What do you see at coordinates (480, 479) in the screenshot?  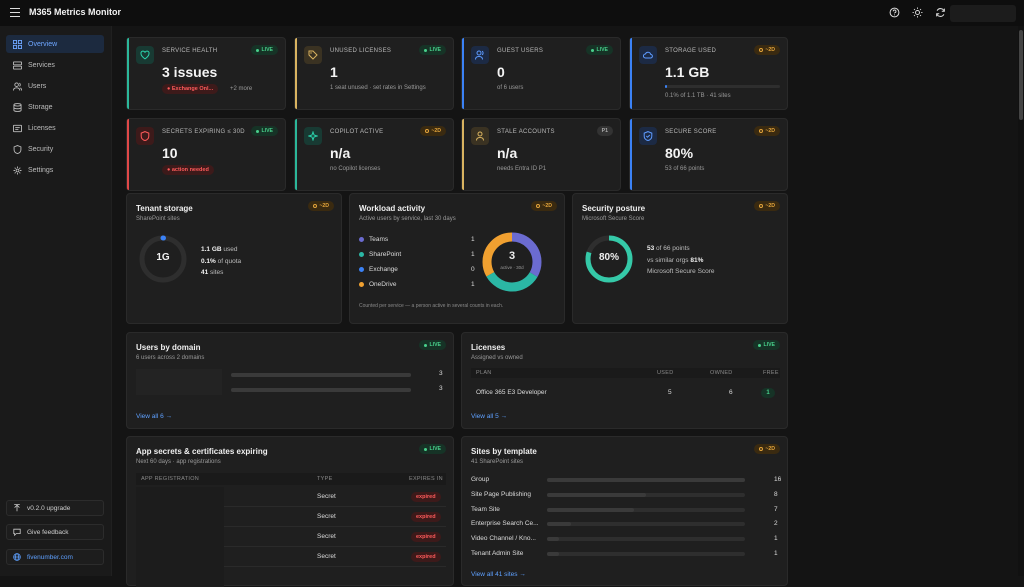 I see `template-name: Group` at bounding box center [480, 479].